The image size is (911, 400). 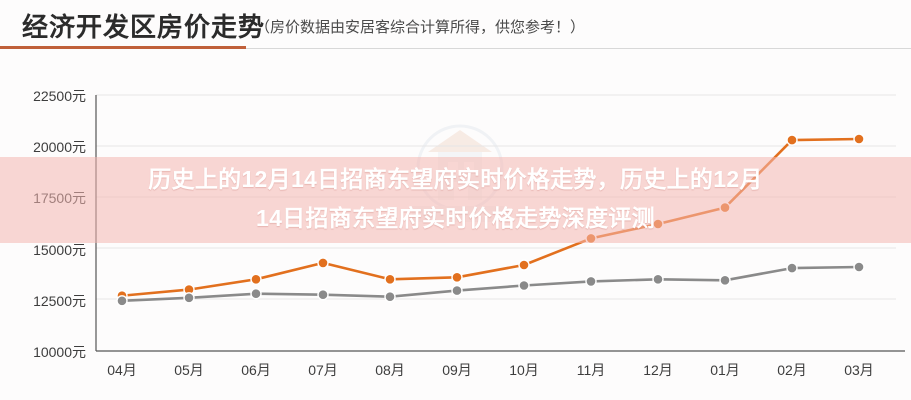 I want to click on series-line, so click(x=490, y=284).